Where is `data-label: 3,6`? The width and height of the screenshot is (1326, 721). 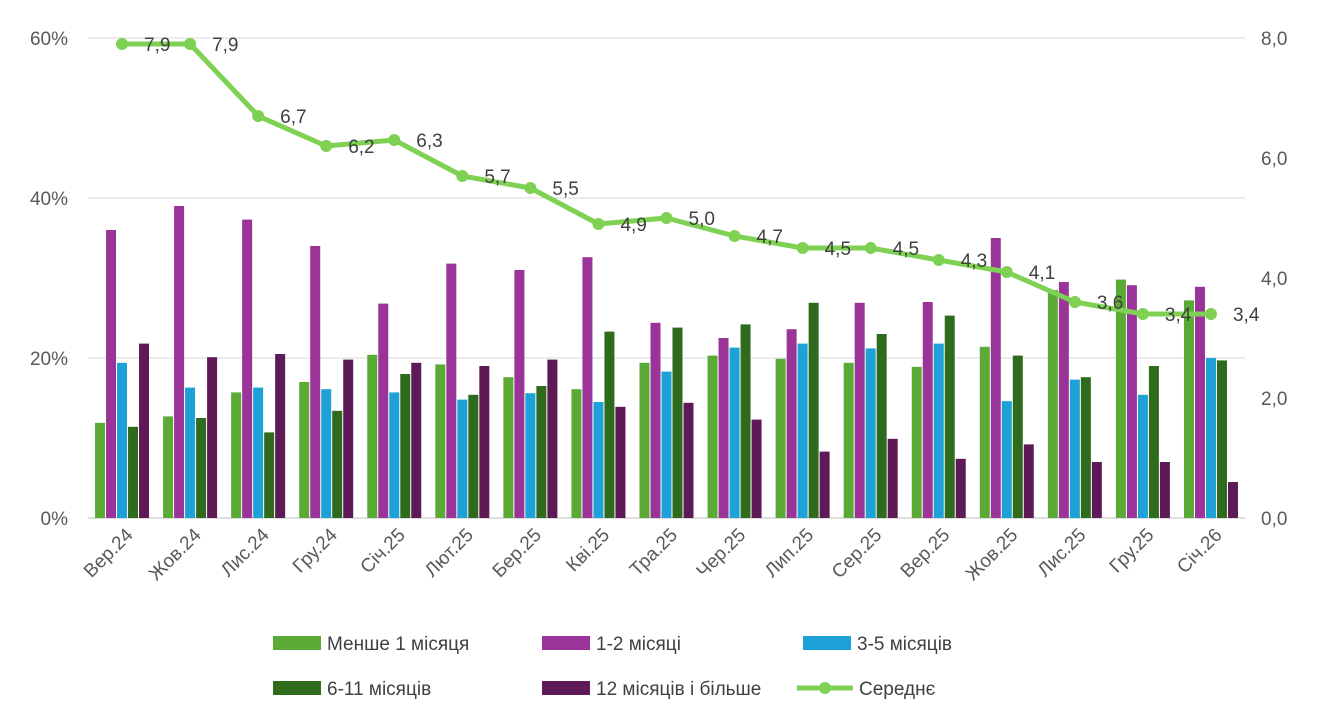
data-label: 3,6 is located at coordinates (1110, 303).